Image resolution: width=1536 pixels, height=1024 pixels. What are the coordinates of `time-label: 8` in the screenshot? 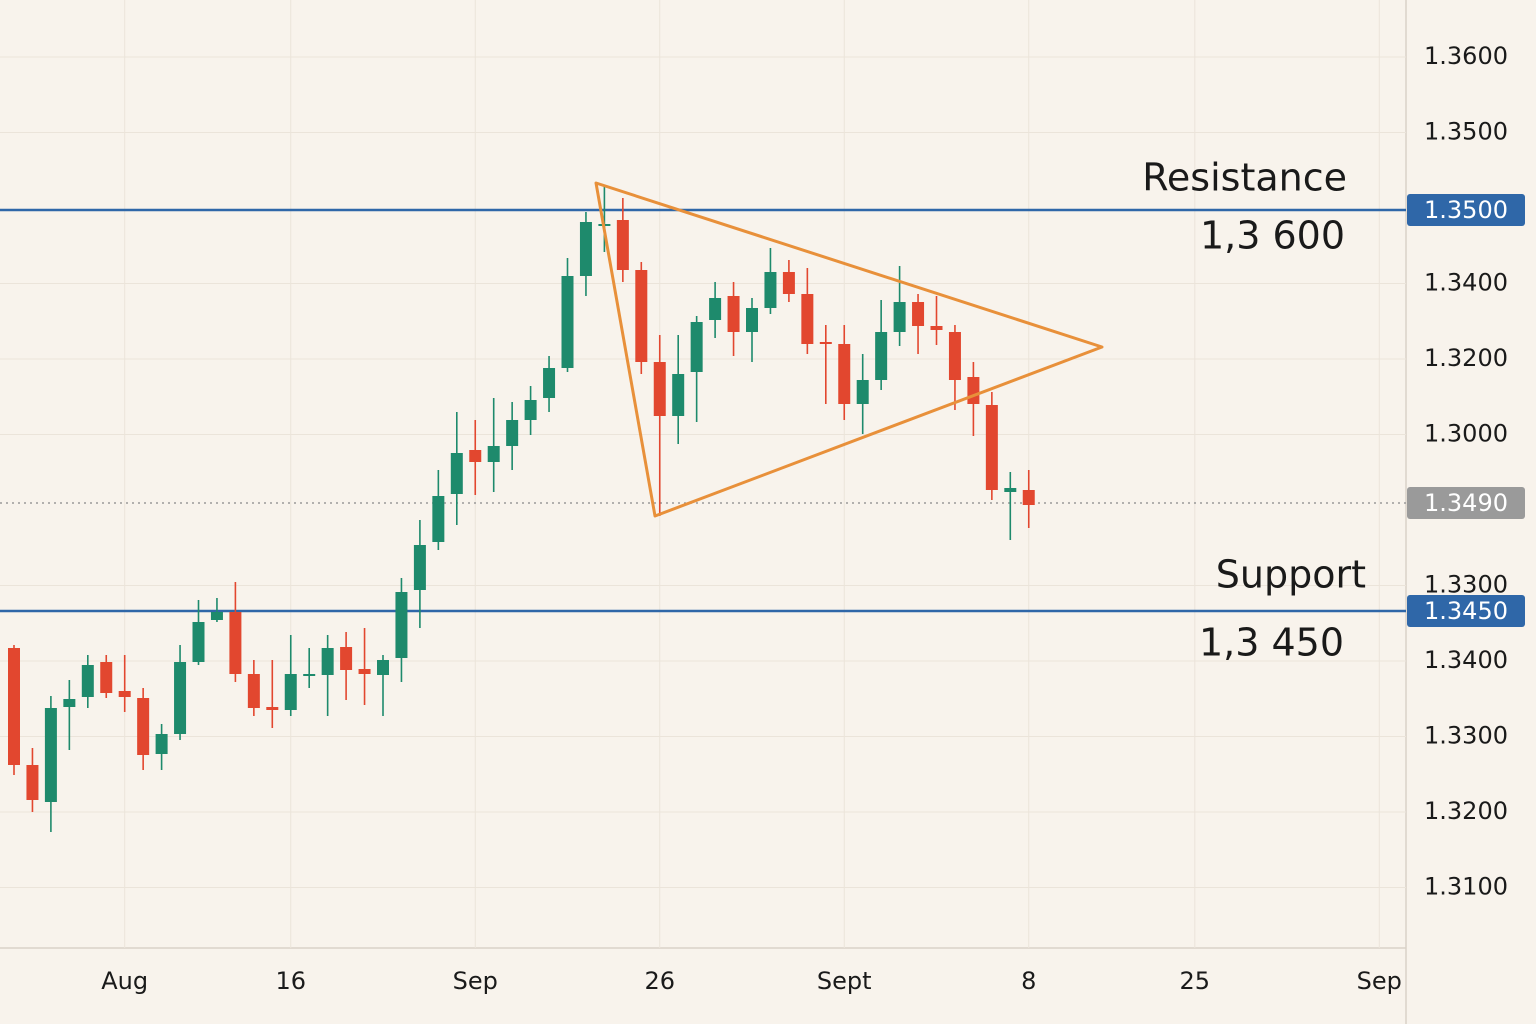 It's located at (1028, 981).